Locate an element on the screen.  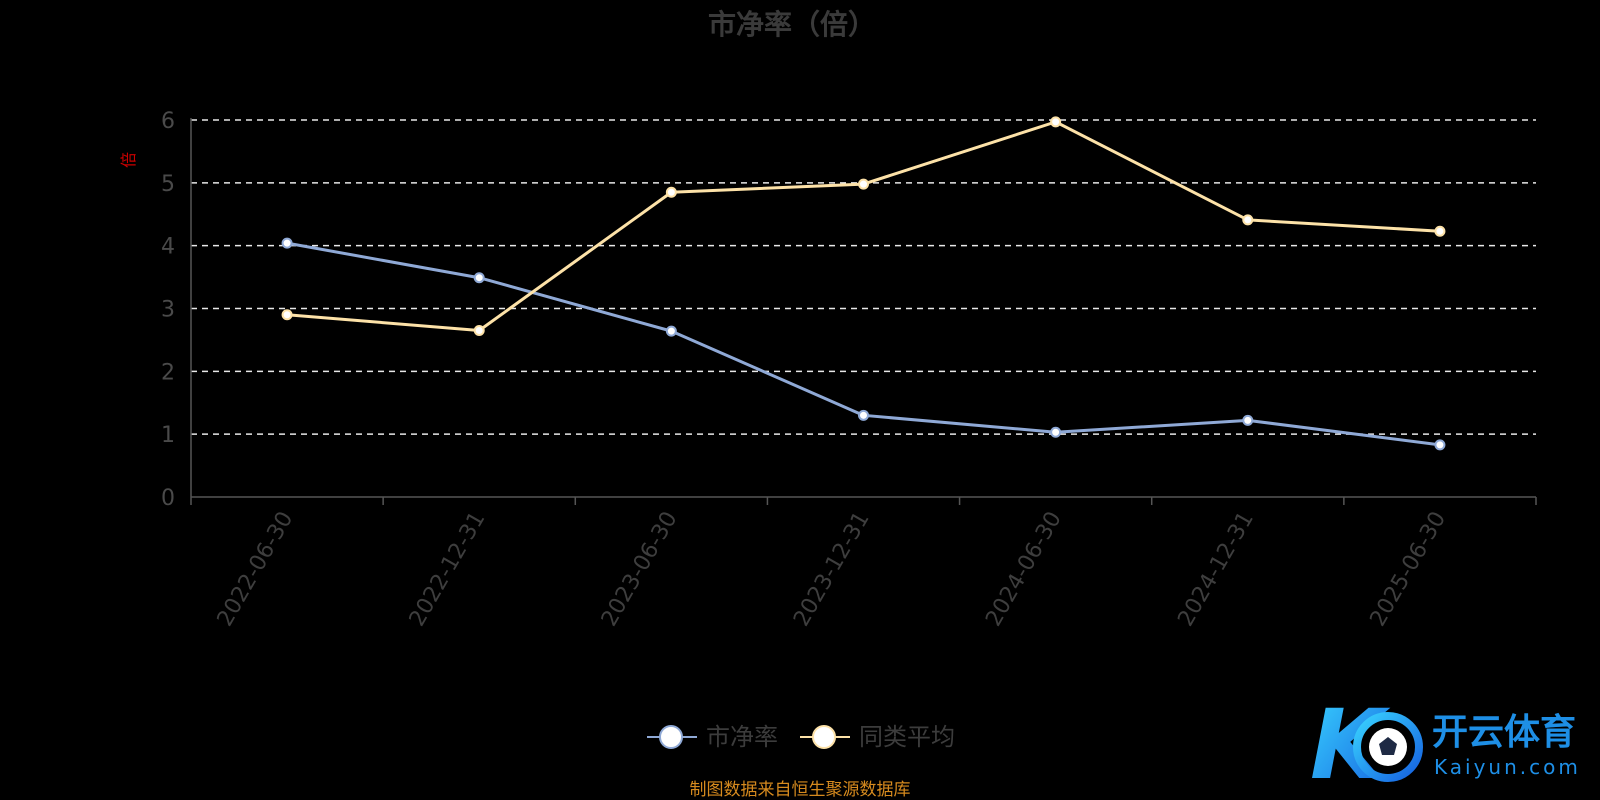
legend-marker-peer-average is located at coordinates (824, 737).